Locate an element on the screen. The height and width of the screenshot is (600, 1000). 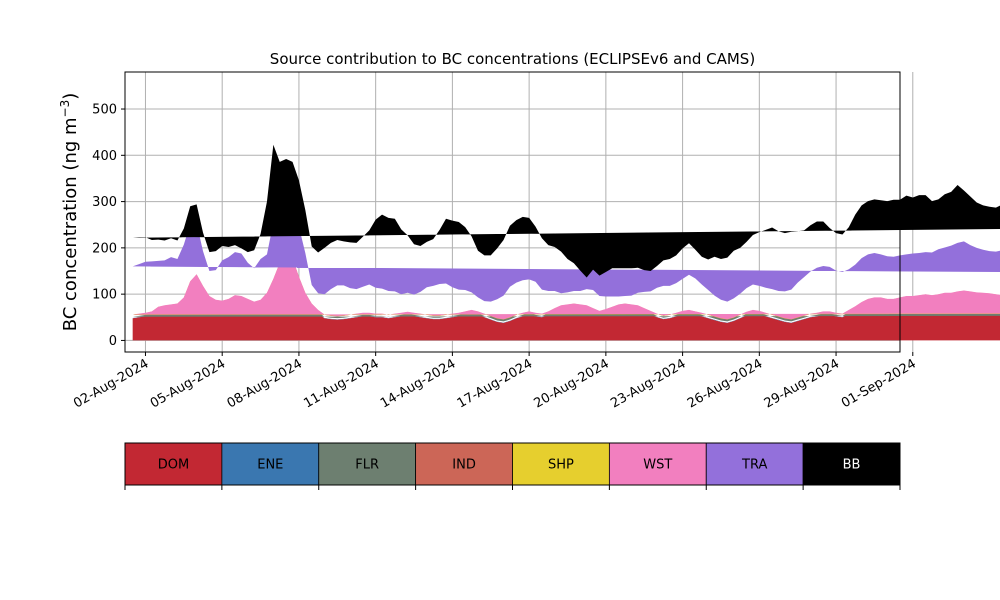
y-axis-label-main: BC concentration (ng m is located at coordinates (70, 224).